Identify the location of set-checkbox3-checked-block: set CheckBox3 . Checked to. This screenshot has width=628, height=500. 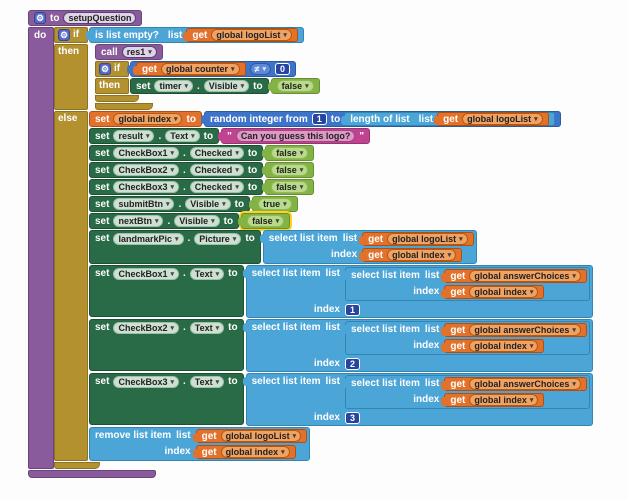
(176, 187).